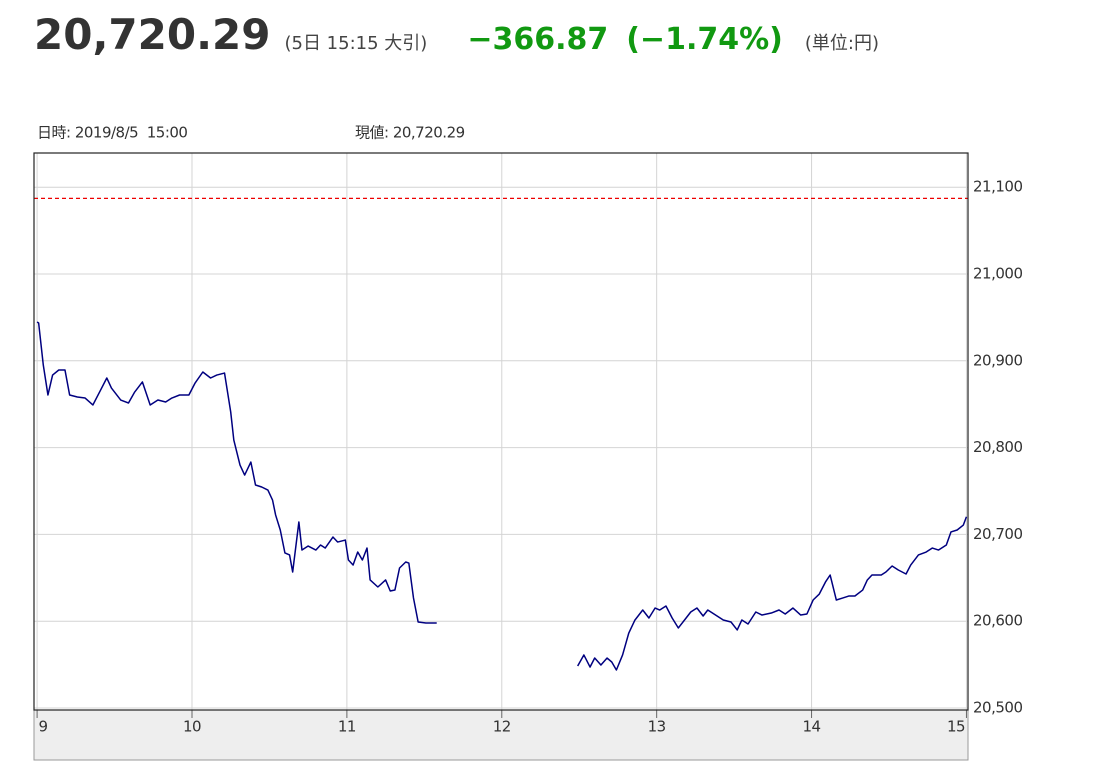 The height and width of the screenshot is (781, 1105). Describe the element at coordinates (998, 447) in the screenshot. I see `y-tick-label: 20,800` at that location.